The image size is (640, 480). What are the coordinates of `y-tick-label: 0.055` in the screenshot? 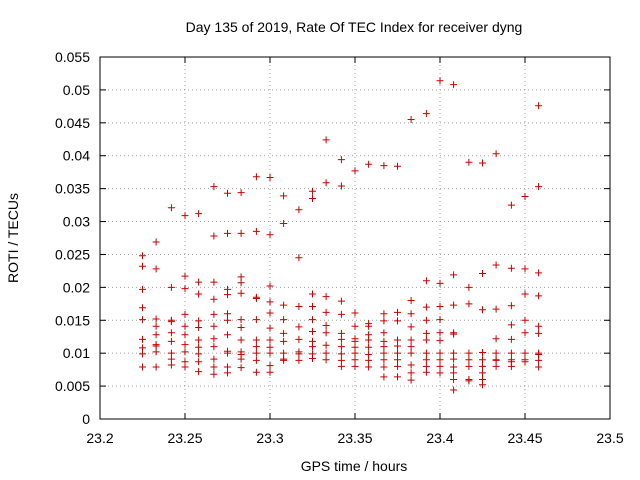 It's located at (72, 57).